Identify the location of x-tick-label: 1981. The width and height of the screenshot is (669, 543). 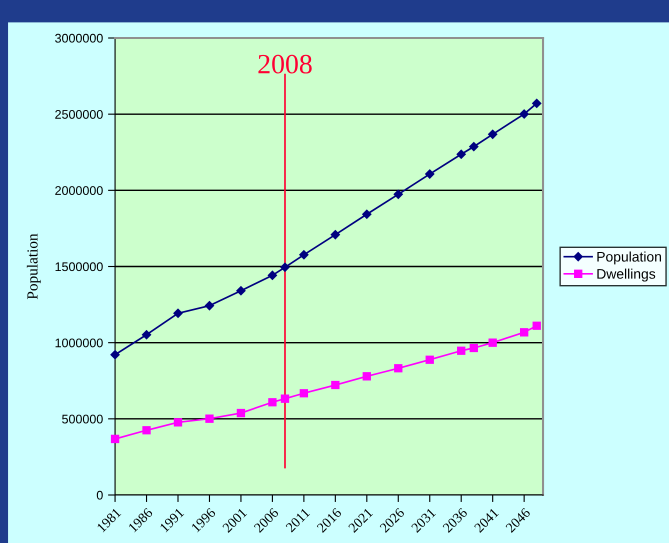
(109, 520).